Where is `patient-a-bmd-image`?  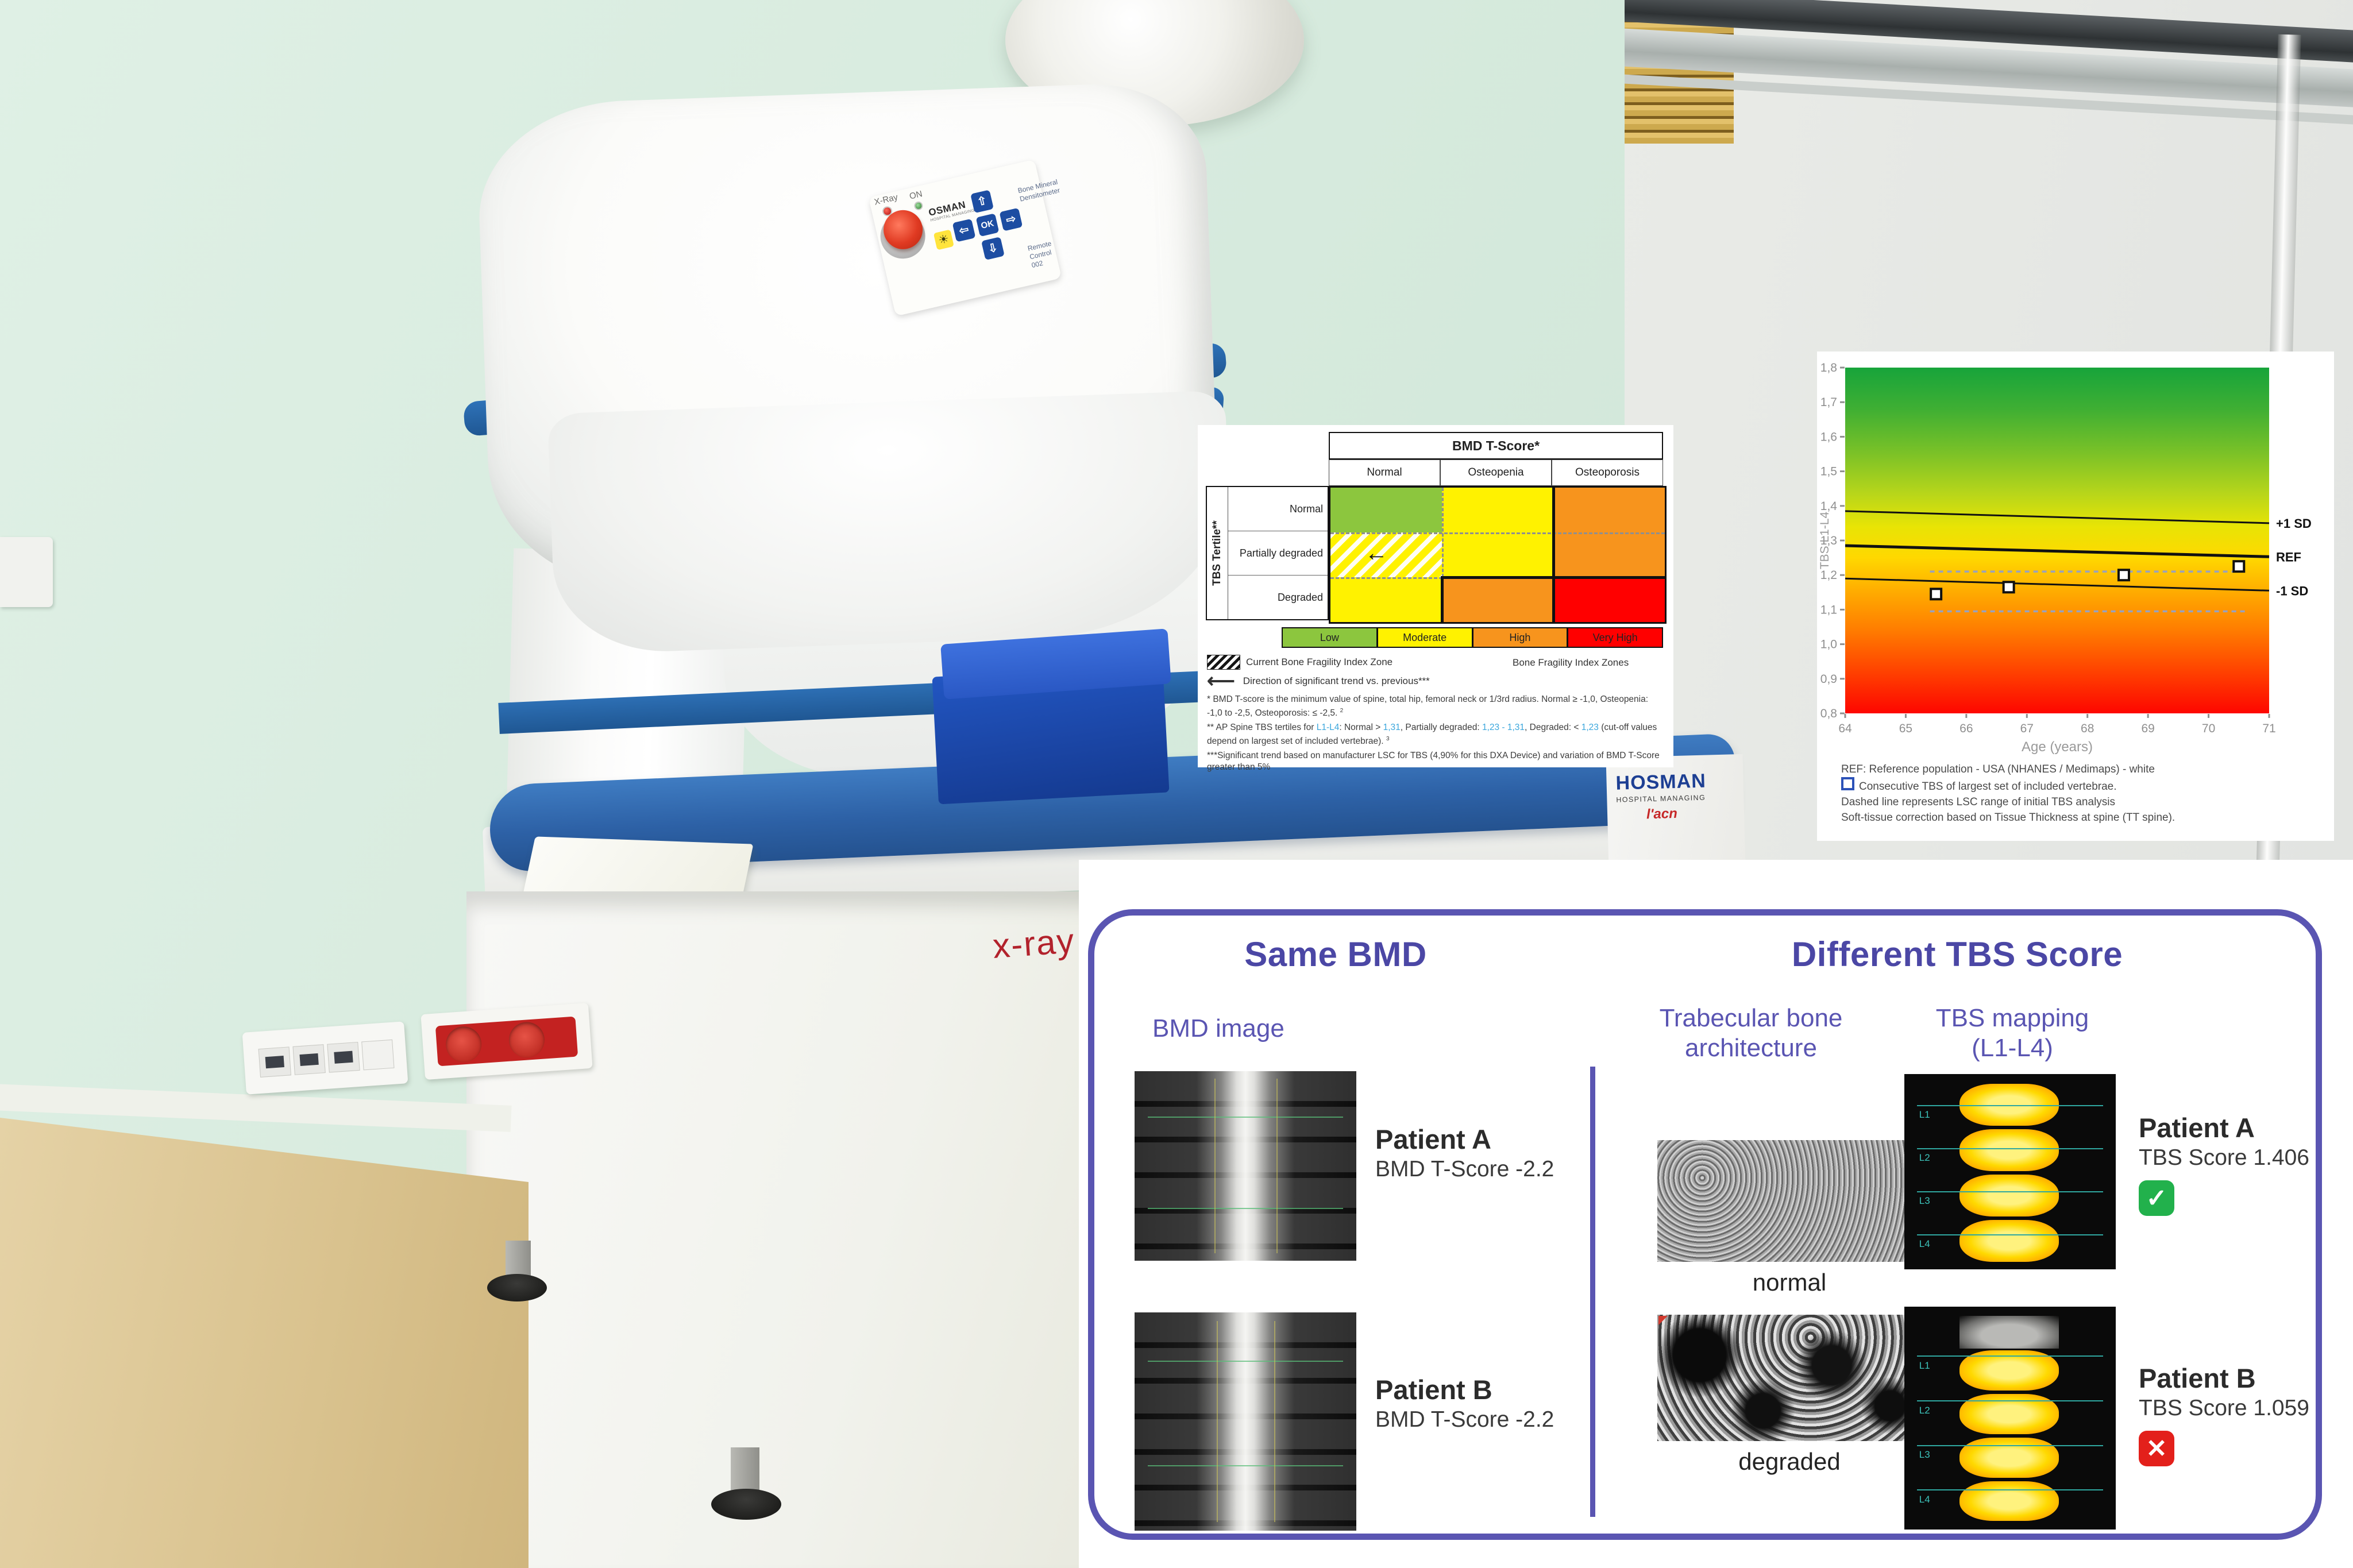 patient-a-bmd-image is located at coordinates (1245, 1166).